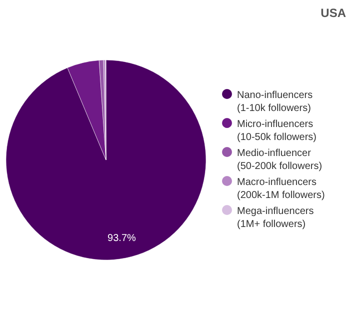 The height and width of the screenshot is (321, 355). Describe the element at coordinates (276, 131) in the screenshot. I see `legend-label: Micro-influencers (10-50k followers)` at that location.